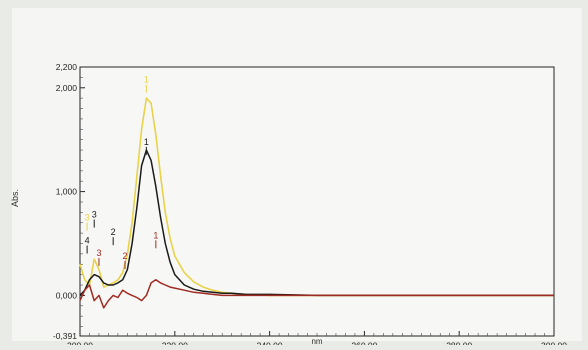 The width and height of the screenshot is (588, 350). Describe the element at coordinates (459, 342) in the screenshot. I see `x-tick-label: 280,00` at that location.